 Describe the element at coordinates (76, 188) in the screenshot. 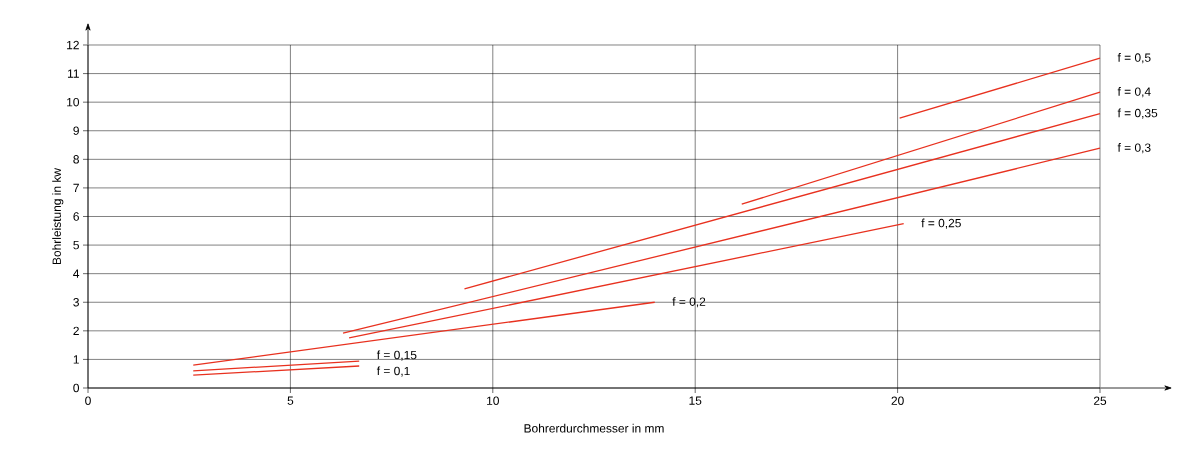

I see `y-tick-label: 7` at that location.